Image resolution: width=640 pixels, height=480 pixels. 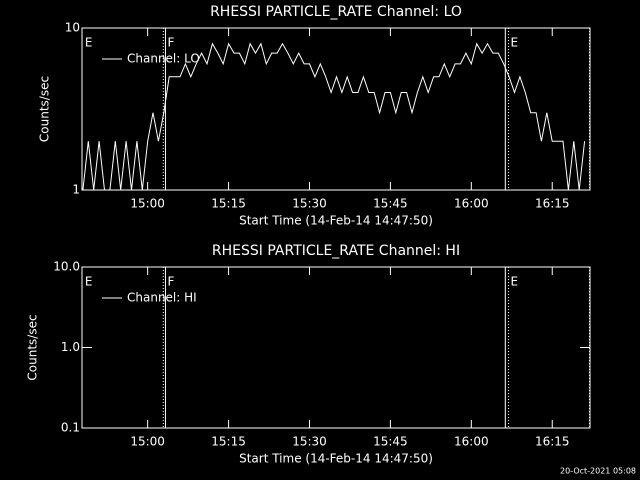 What do you see at coordinates (598, 471) in the screenshot?
I see `timestamp: 20-Oct-2021 05:08` at bounding box center [598, 471].